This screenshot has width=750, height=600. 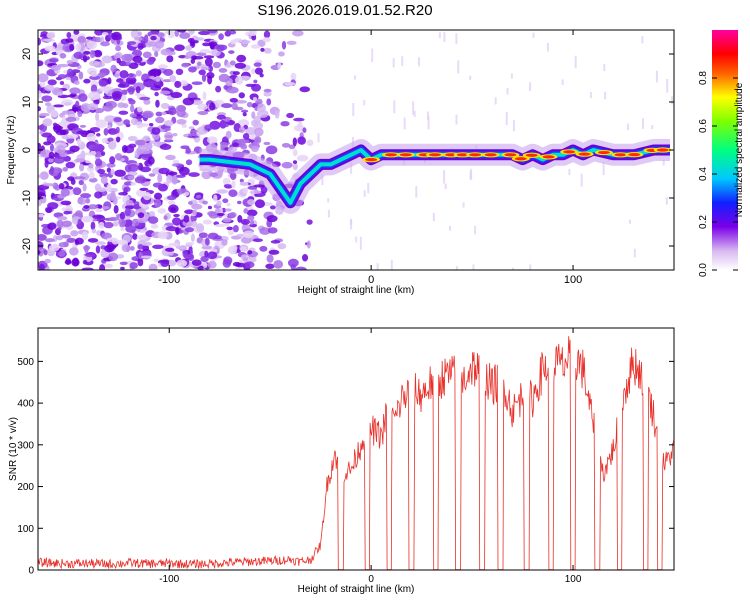 I want to click on ridge-peak-core, so click(x=405, y=155).